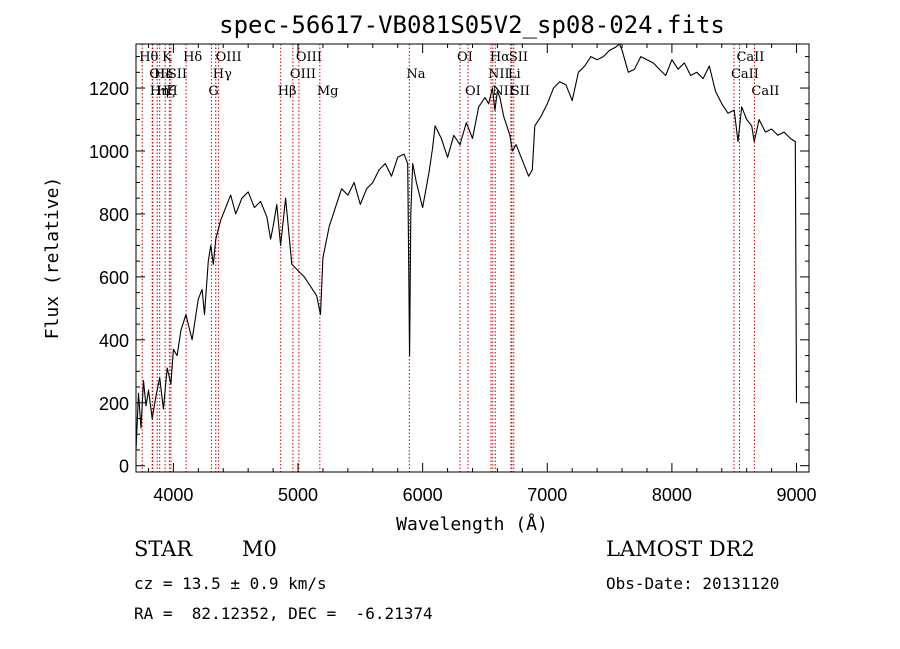  I want to click on y-axis-label: Flux (relative), so click(52, 258).